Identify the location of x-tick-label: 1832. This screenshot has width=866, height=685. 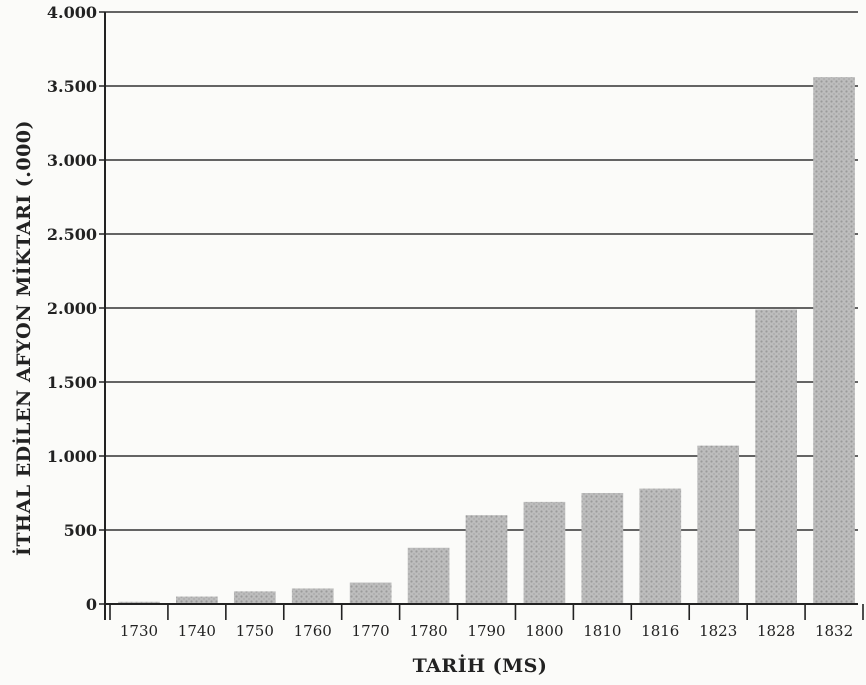
(834, 631).